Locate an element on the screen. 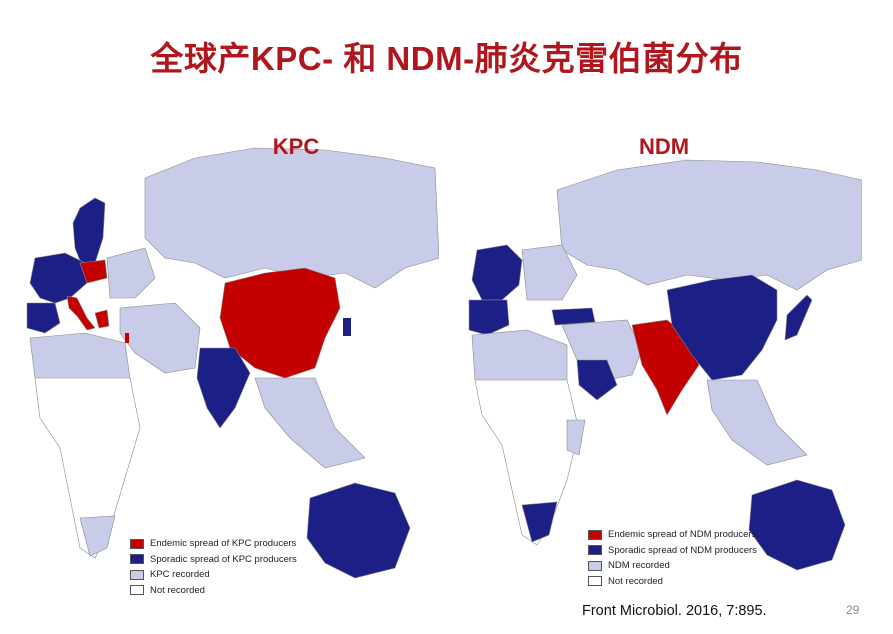  legend-text: Endemic spread of NDM producers is located at coordinates (682, 535).